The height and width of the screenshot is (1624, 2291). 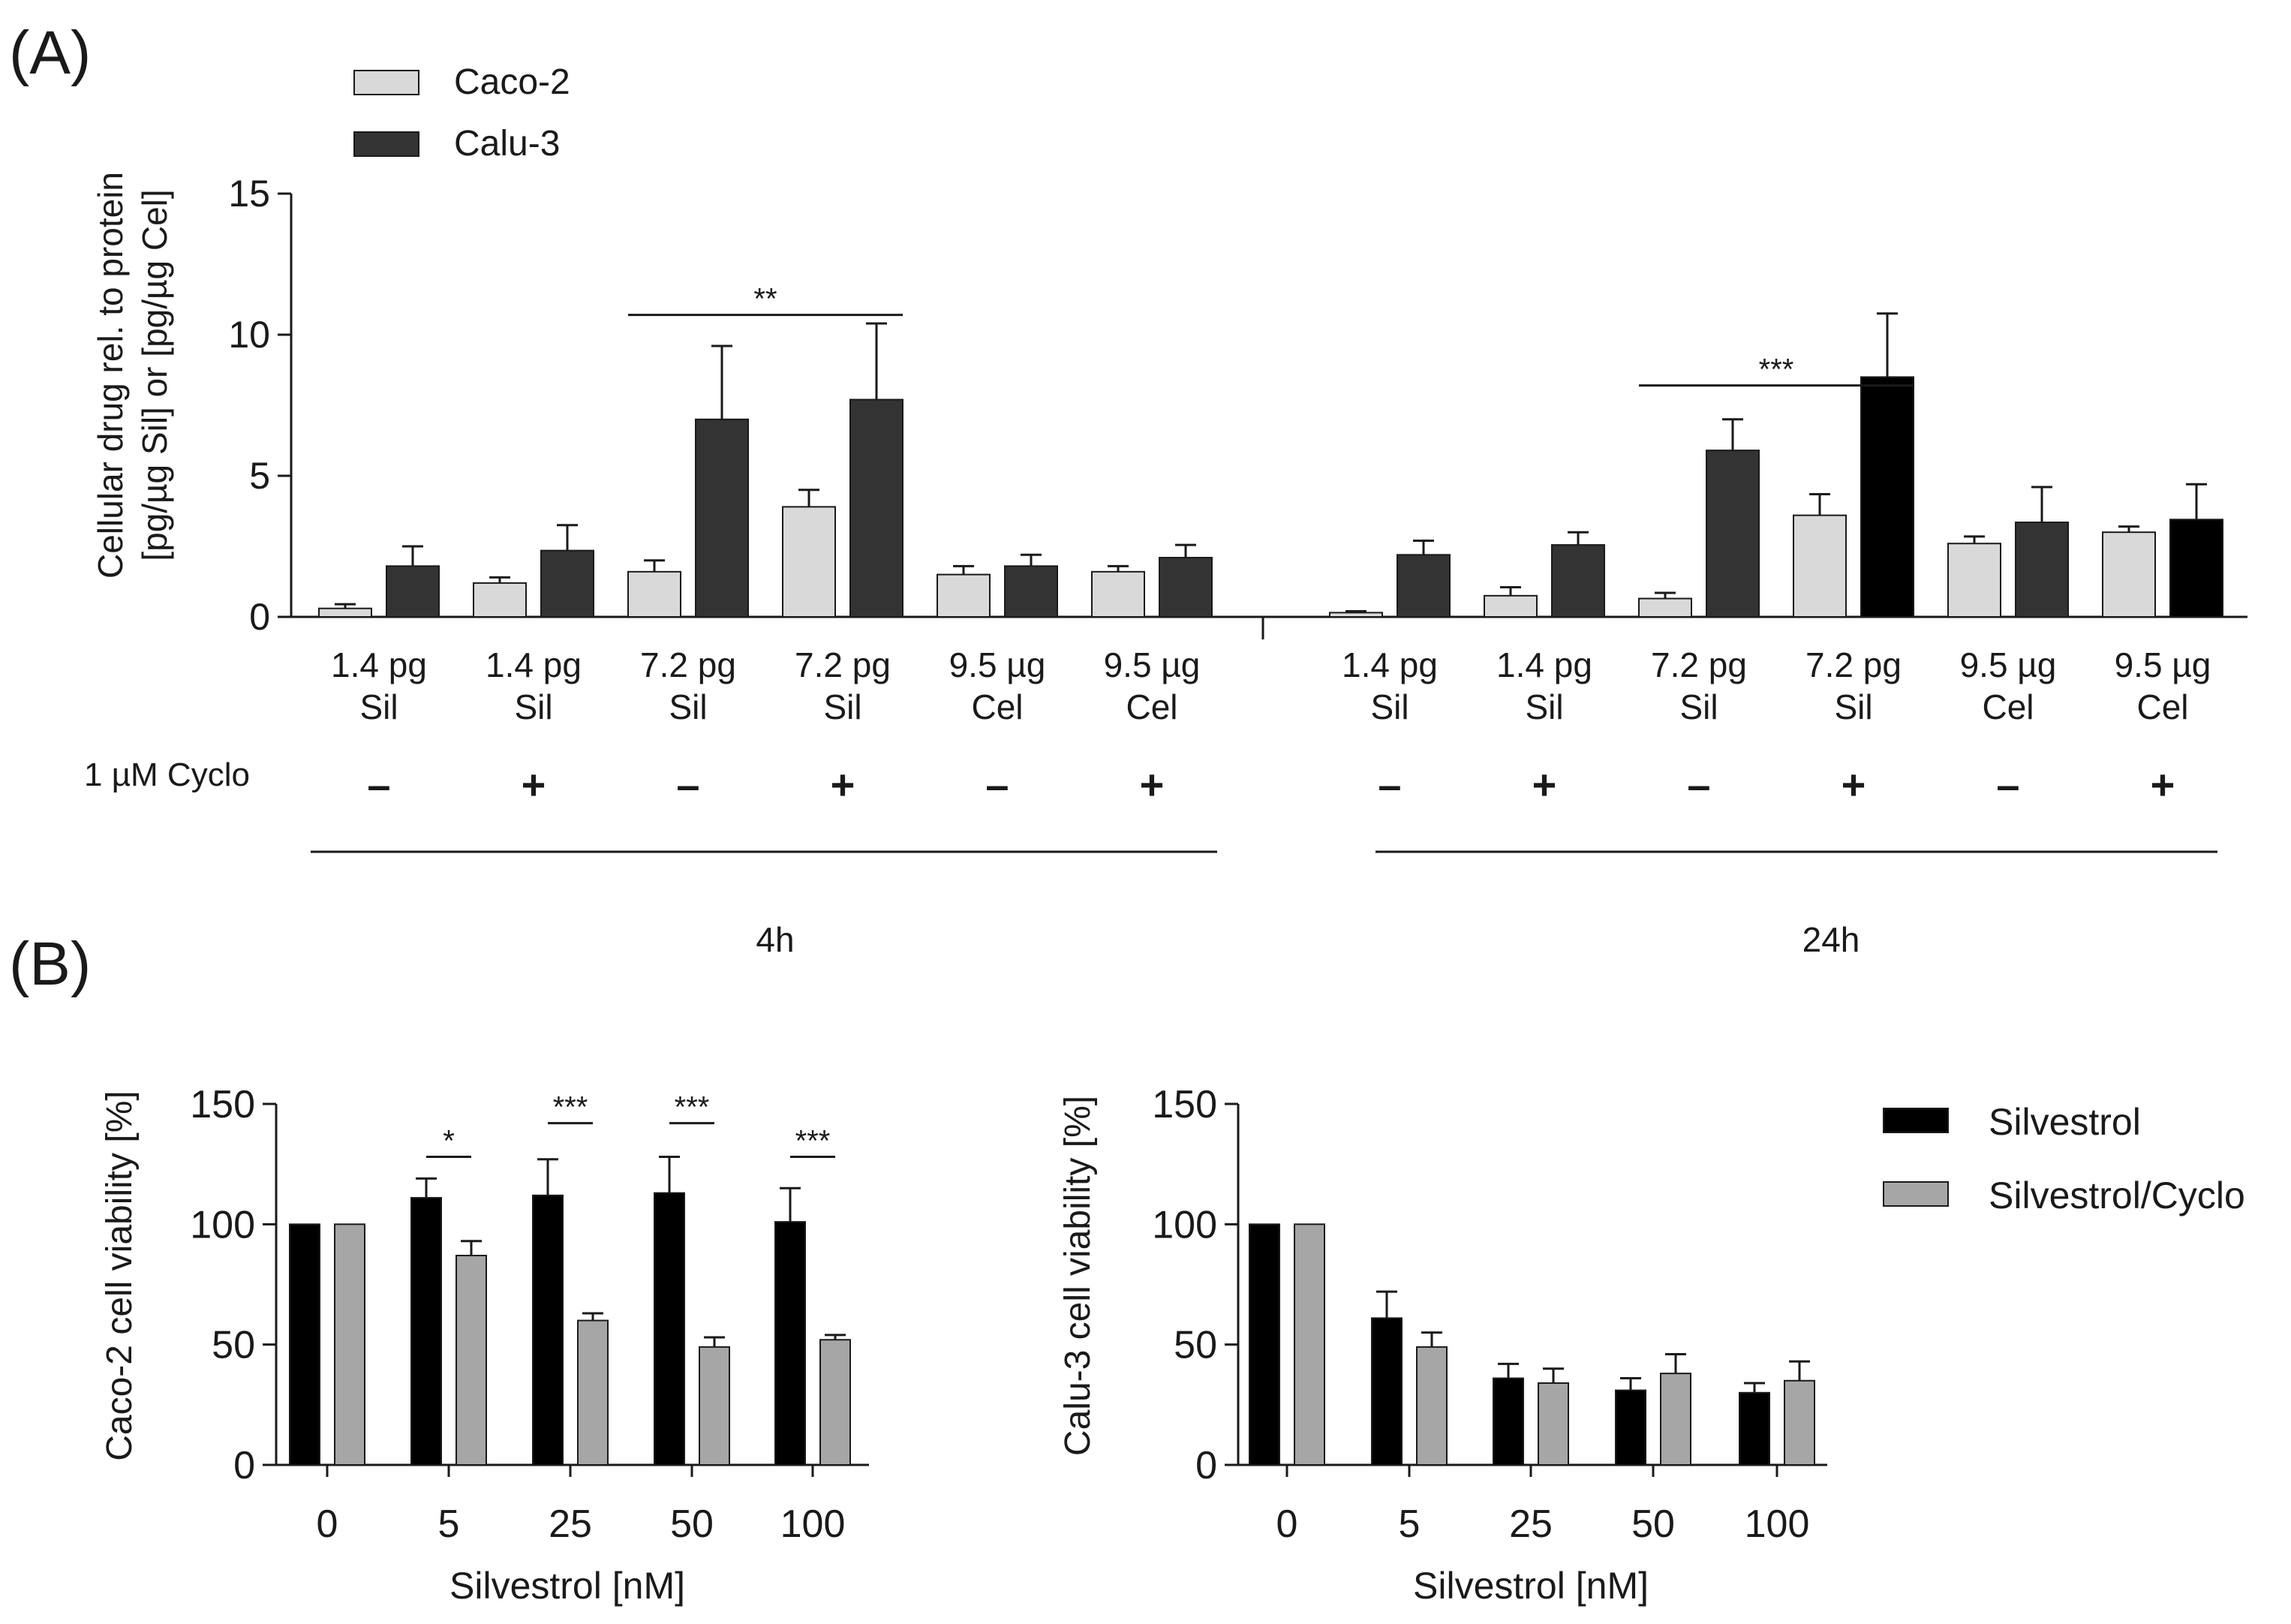 What do you see at coordinates (120, 1275) in the screenshot?
I see `b-left-y-axis-title: Caco-2 cell viability [%]` at bounding box center [120, 1275].